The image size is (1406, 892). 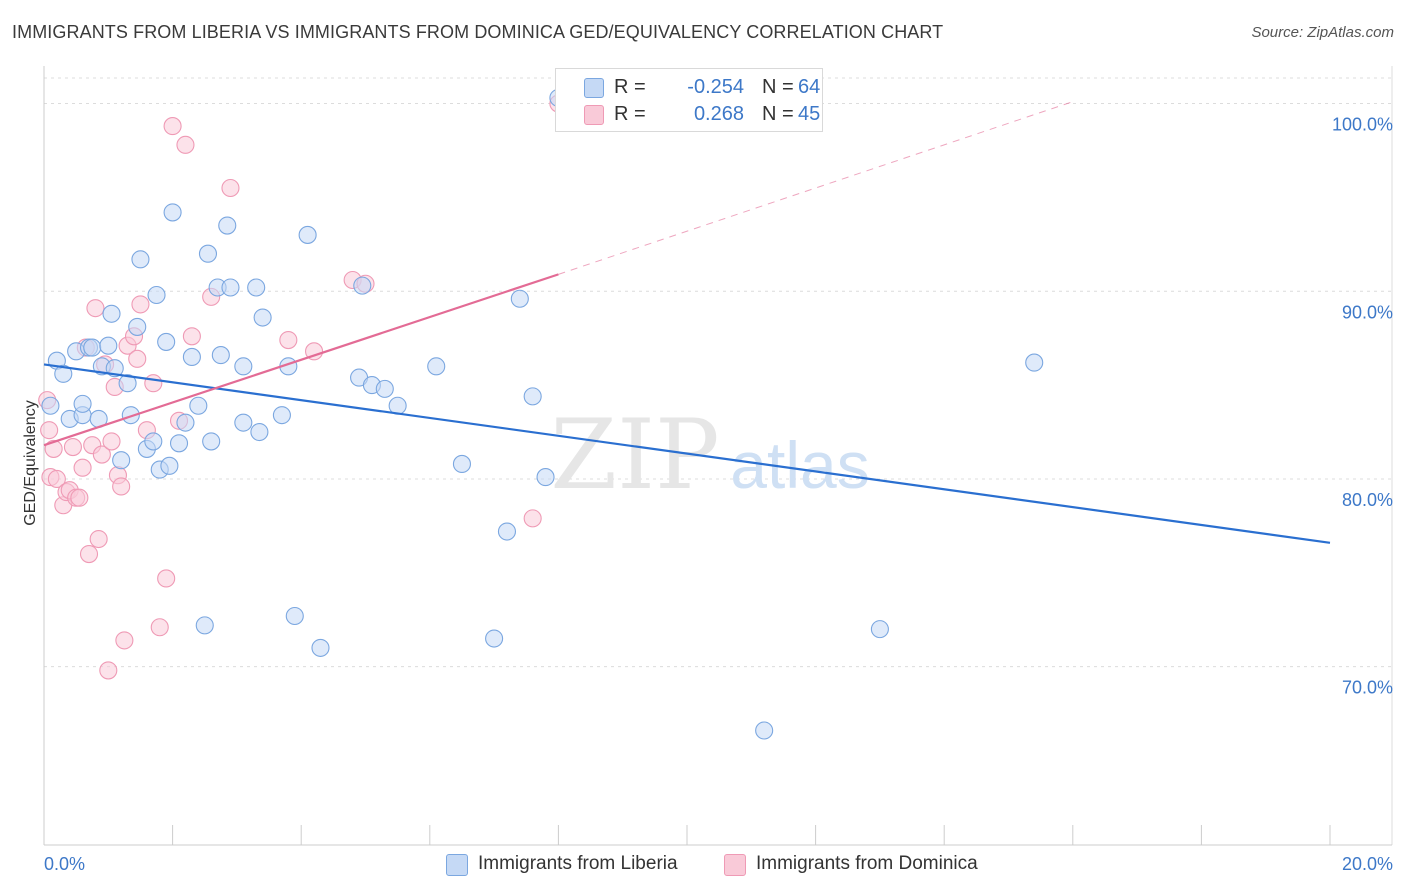 What do you see at coordinates (718, 114) in the screenshot?
I see `legend-r-value-dominica: 0.268` at bounding box center [718, 114].